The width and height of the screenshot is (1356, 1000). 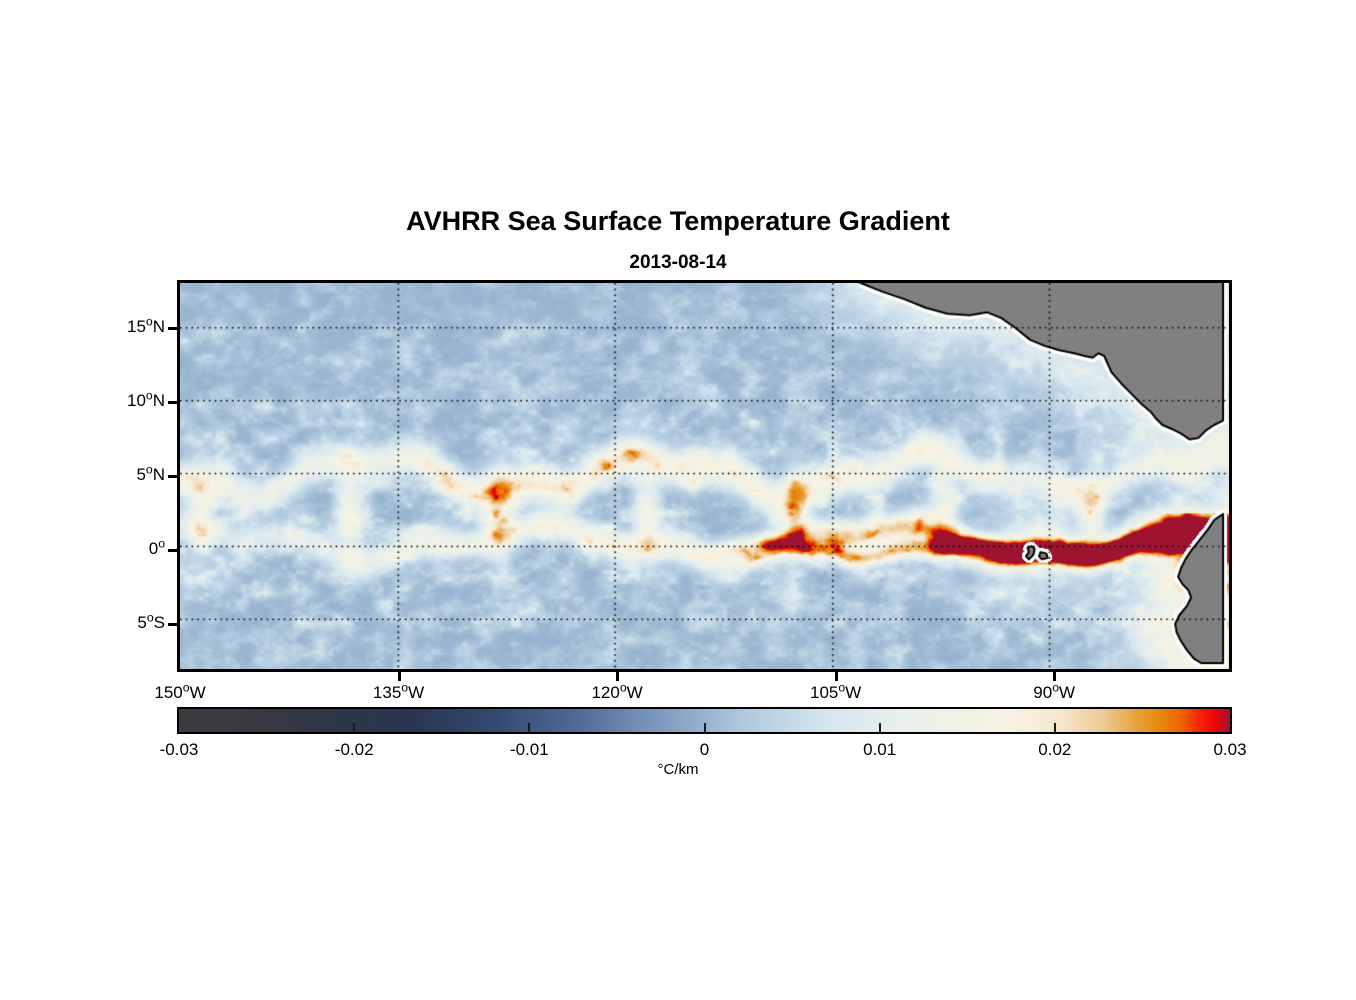 I want to click on y-tick-label-4: 5oS, so click(x=151, y=621).